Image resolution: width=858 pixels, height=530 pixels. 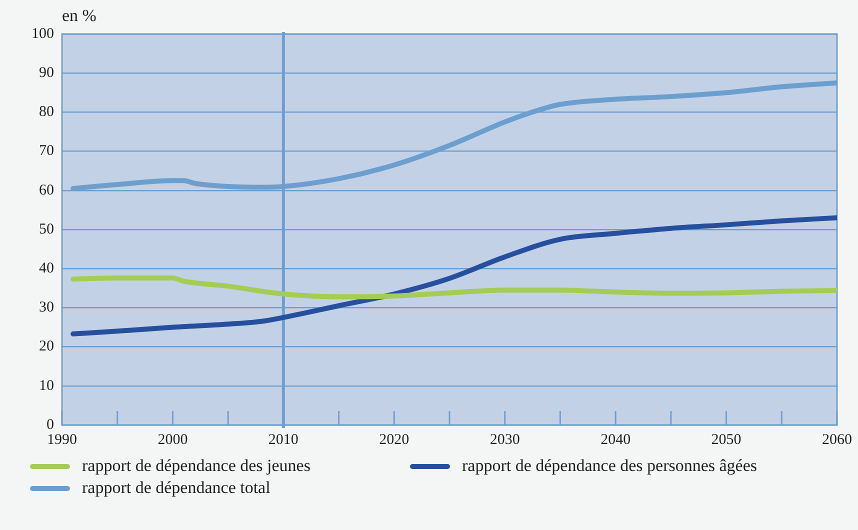 I want to click on x-tick-label: 2010, so click(x=283, y=440).